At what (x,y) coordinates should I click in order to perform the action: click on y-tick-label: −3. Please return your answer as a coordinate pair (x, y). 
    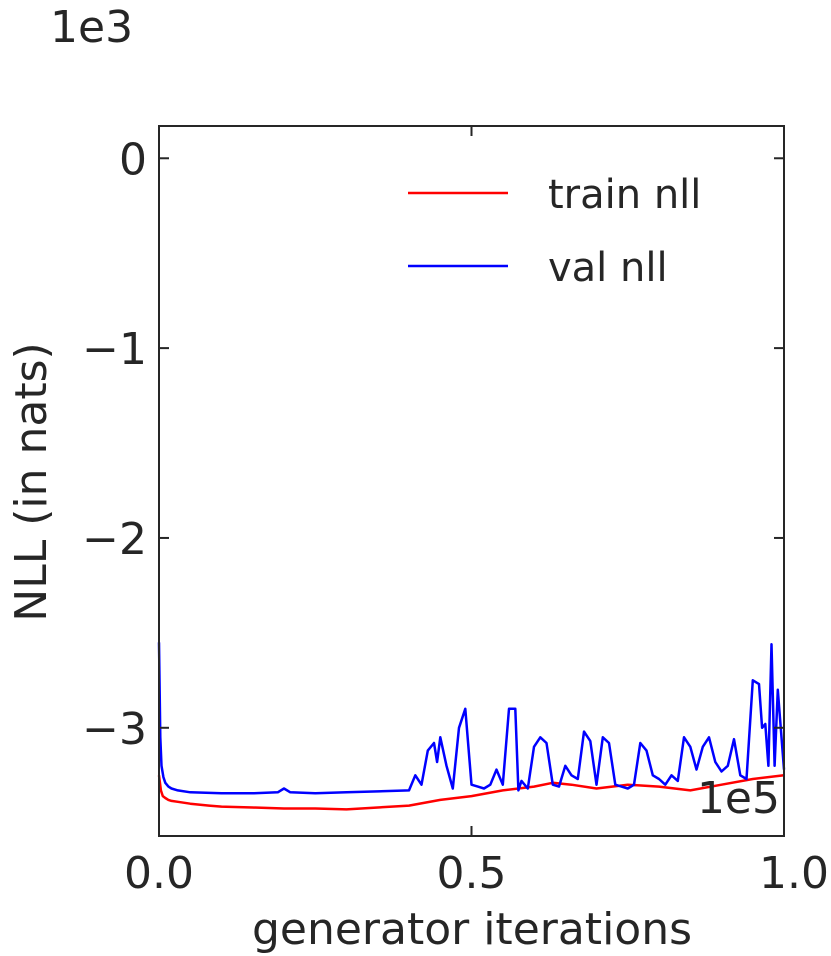
    Looking at the image, I should click on (114, 729).